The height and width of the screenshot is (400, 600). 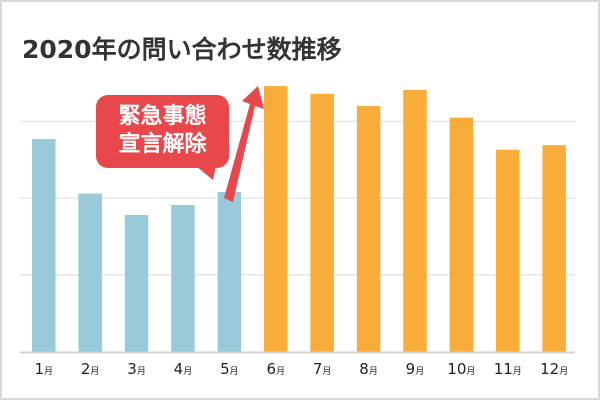 I want to click on annotation-bubble: 緊急事態 宣言解除, so click(x=162, y=131).